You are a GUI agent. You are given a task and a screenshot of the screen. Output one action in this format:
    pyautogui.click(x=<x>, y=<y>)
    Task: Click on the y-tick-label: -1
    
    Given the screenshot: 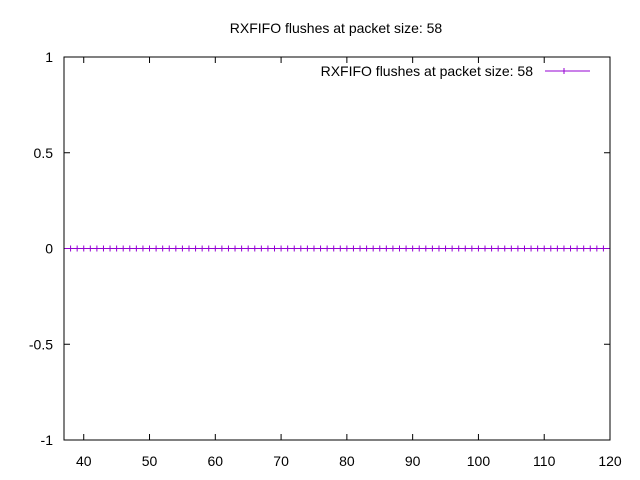 What is the action you would take?
    pyautogui.click(x=47, y=440)
    